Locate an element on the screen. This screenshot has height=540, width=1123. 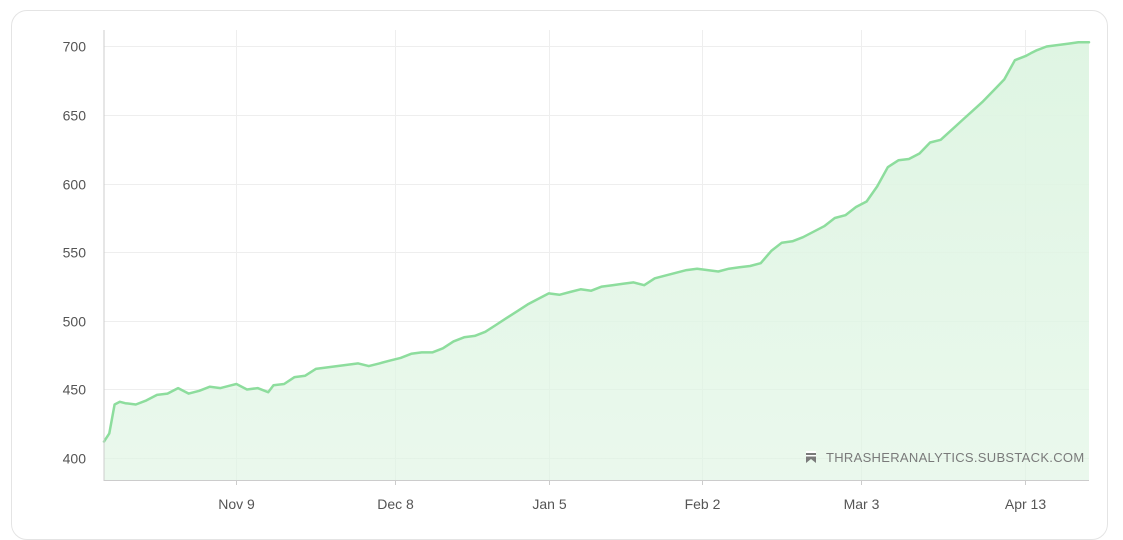
x-tick-label: Mar 3 is located at coordinates (862, 504).